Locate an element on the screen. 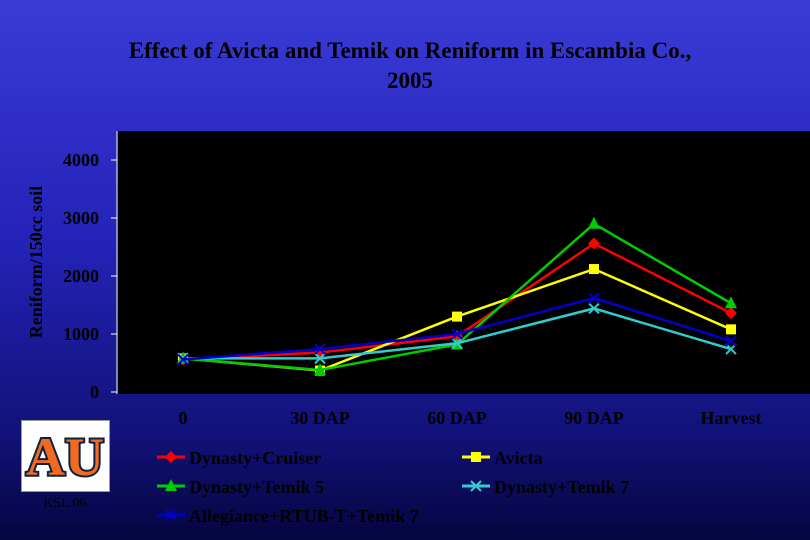  x-tick-label: 0 is located at coordinates (183, 418).